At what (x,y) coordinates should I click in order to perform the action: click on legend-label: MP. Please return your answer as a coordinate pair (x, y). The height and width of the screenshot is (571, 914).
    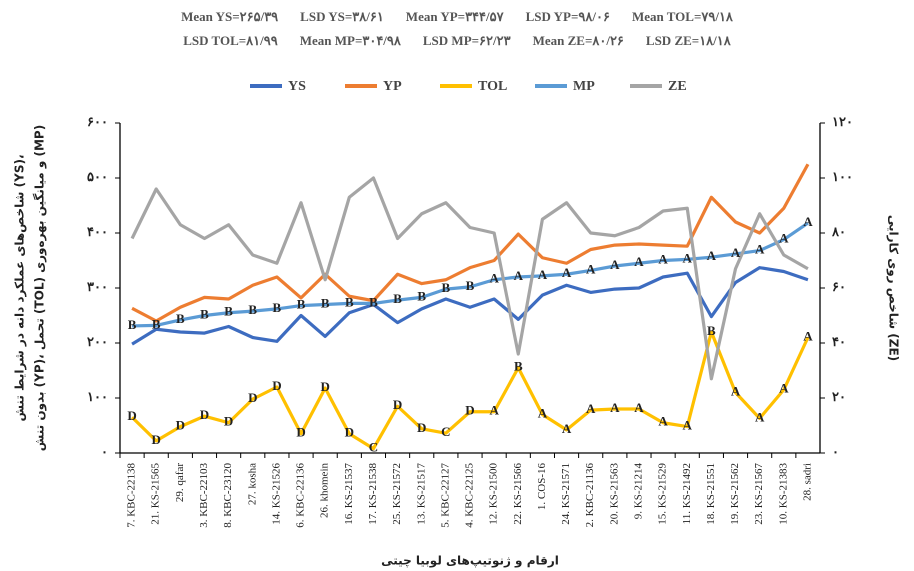
    Looking at the image, I should click on (584, 86).